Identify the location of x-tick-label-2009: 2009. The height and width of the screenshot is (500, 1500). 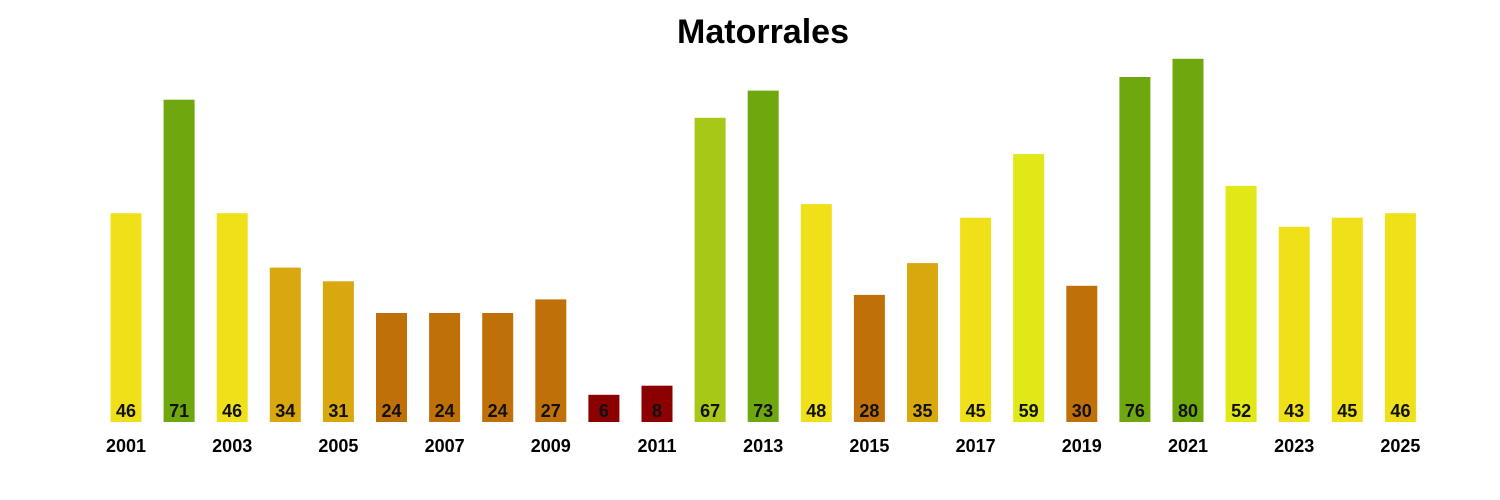
(551, 446).